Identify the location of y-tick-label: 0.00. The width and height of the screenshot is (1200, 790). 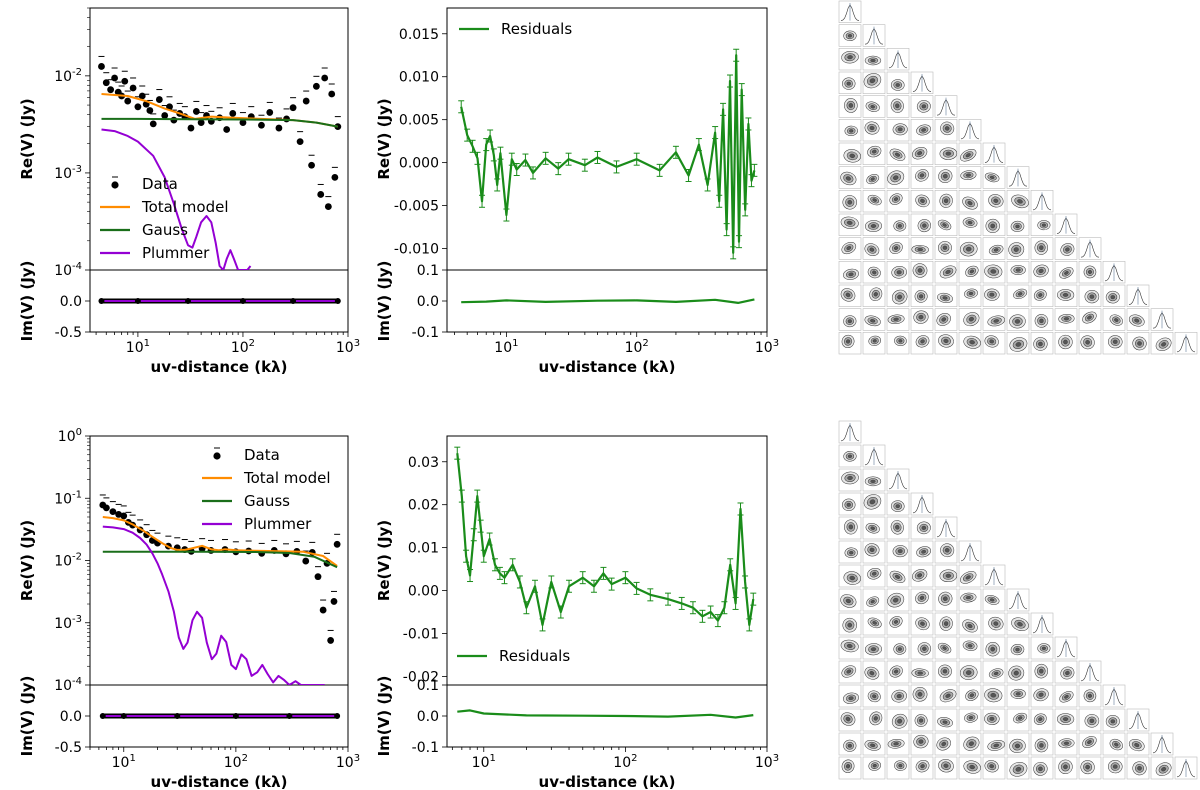
(423, 592).